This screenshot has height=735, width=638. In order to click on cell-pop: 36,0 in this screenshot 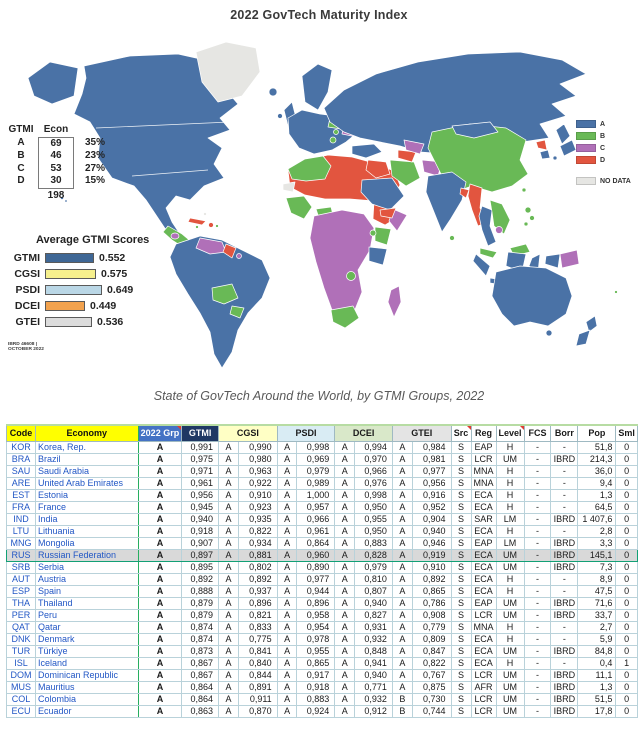, I will do `click(597, 471)`.